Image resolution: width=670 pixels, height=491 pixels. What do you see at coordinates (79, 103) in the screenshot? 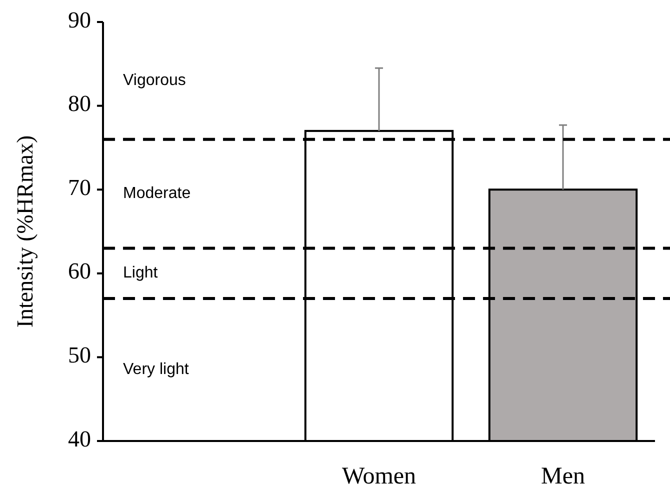
I see `y-tick-label: 80` at bounding box center [79, 103].